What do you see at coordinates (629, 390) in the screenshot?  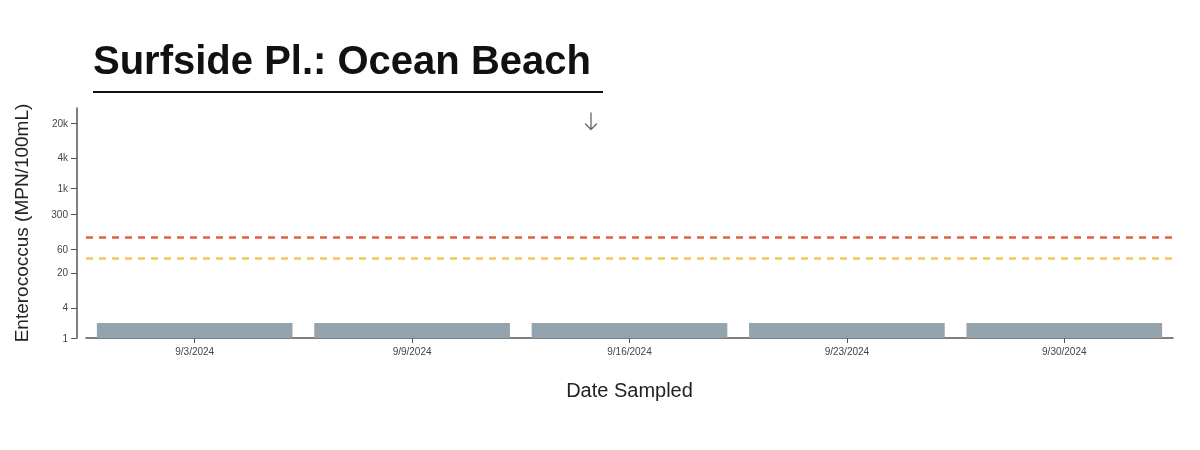 I see `x-axis-title: Date Sampled` at bounding box center [629, 390].